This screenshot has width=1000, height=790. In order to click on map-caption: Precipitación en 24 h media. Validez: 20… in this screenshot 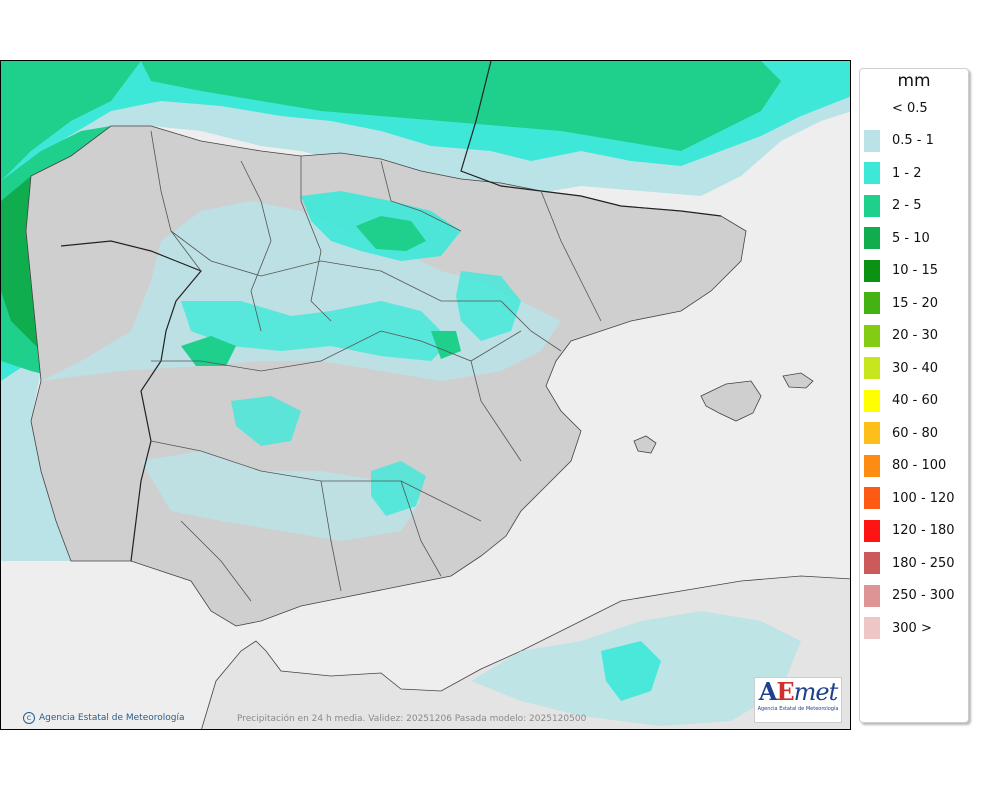, I will do `click(412, 719)`.